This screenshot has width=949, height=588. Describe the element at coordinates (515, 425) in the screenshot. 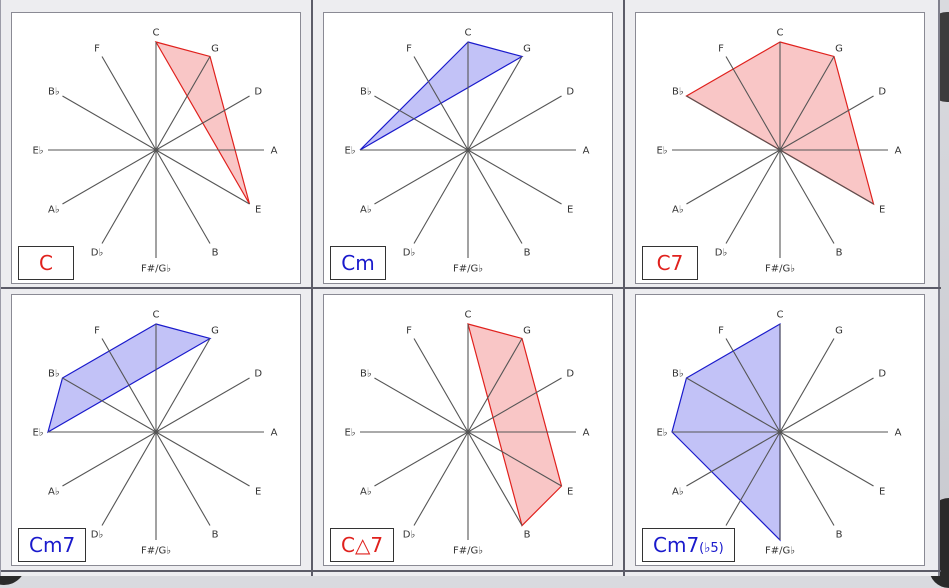

I see `chord-polygon` at that location.